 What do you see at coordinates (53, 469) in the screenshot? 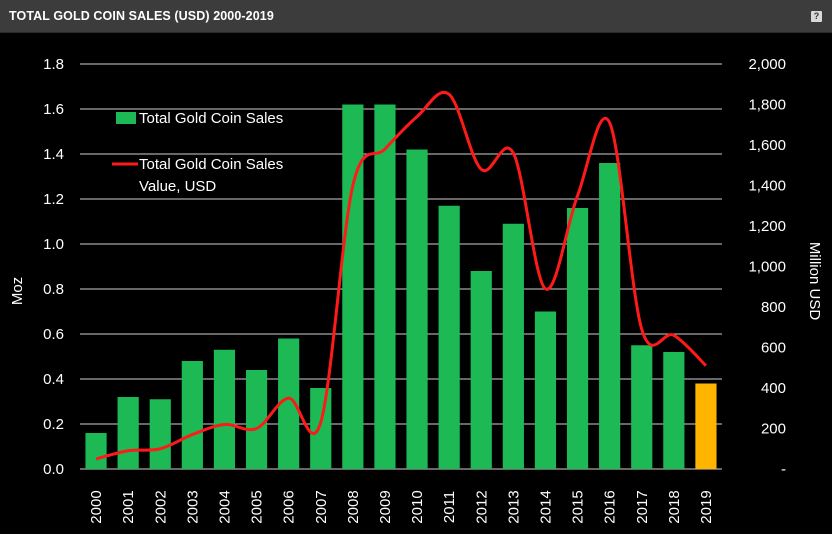
I see `y-tick-label: 0.0` at bounding box center [53, 469].